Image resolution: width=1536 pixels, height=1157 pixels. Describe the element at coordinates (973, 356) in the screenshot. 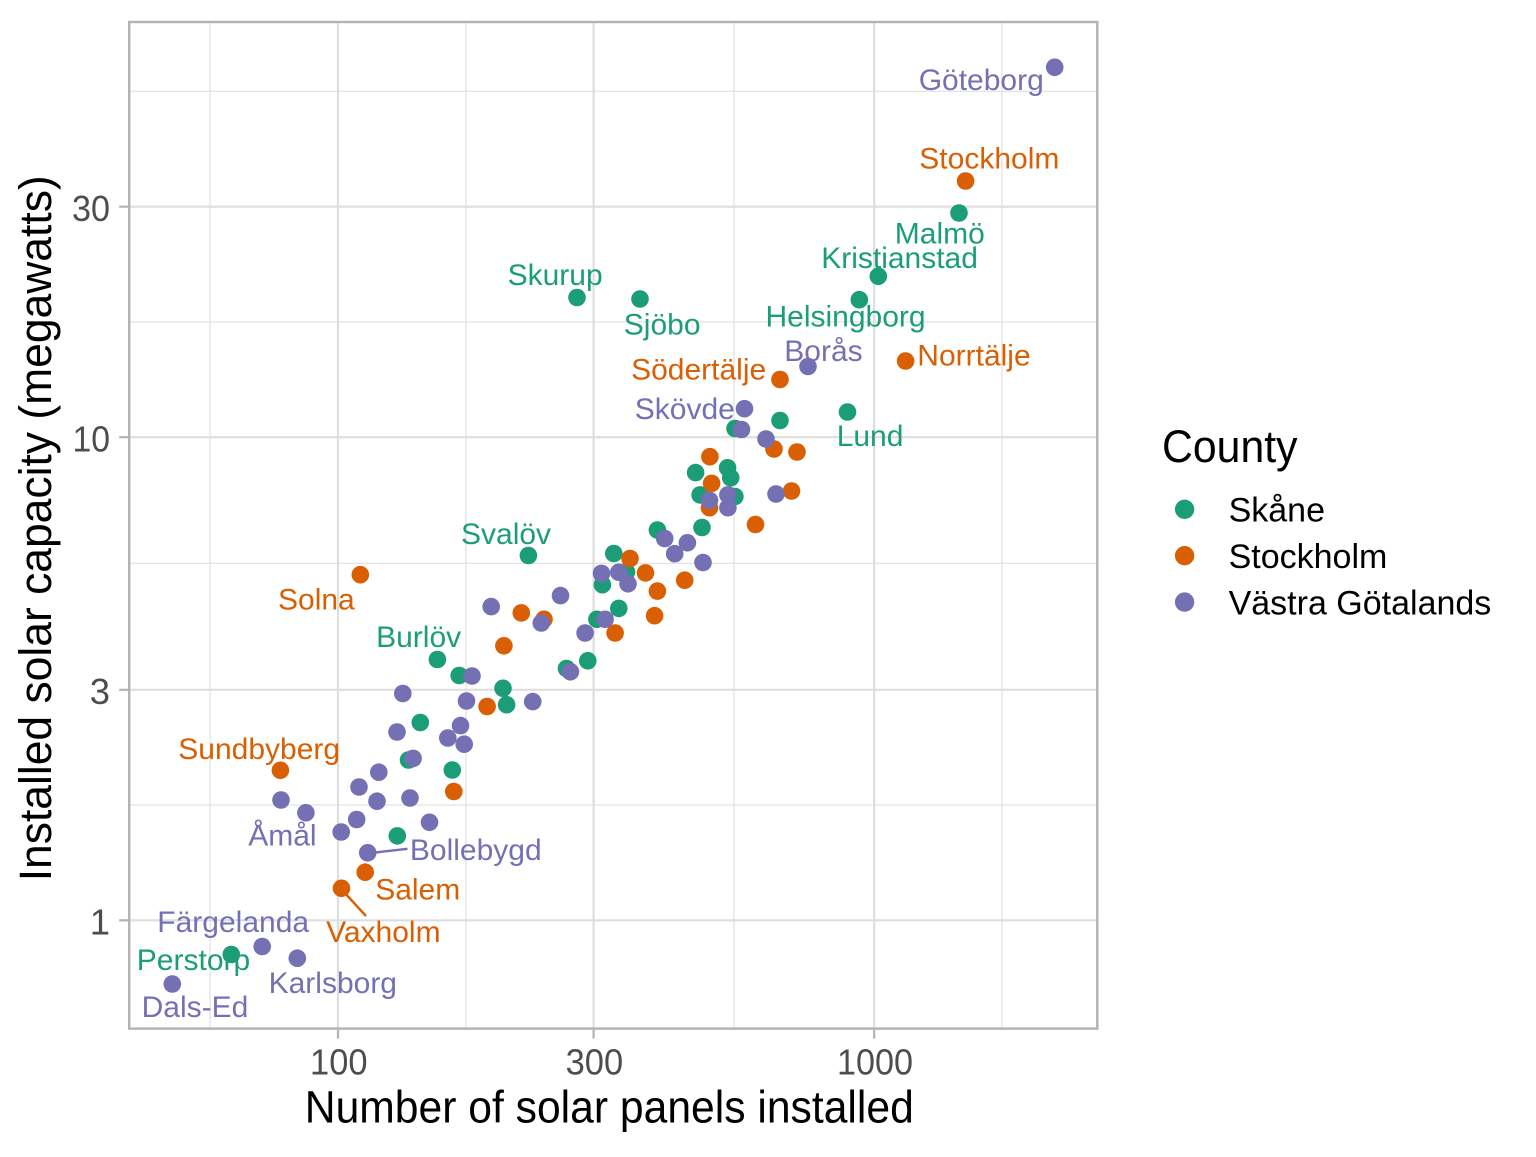

I see `svg-text: Norrtälje` at that location.